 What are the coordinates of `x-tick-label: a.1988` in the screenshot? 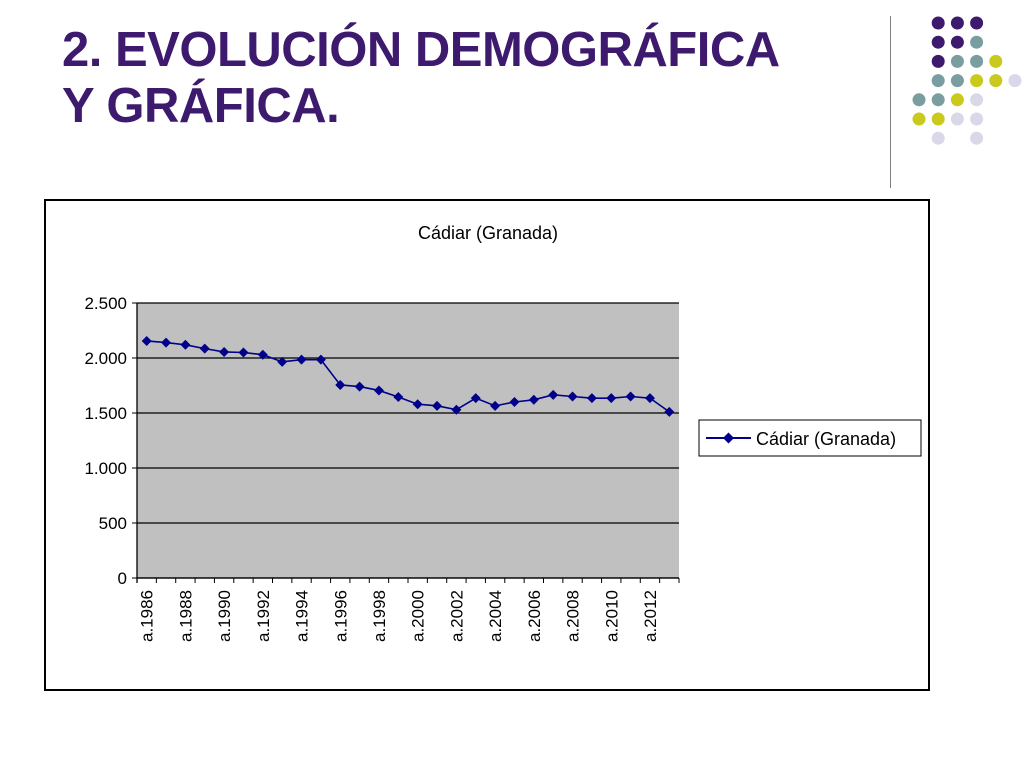 It's located at (185, 616).